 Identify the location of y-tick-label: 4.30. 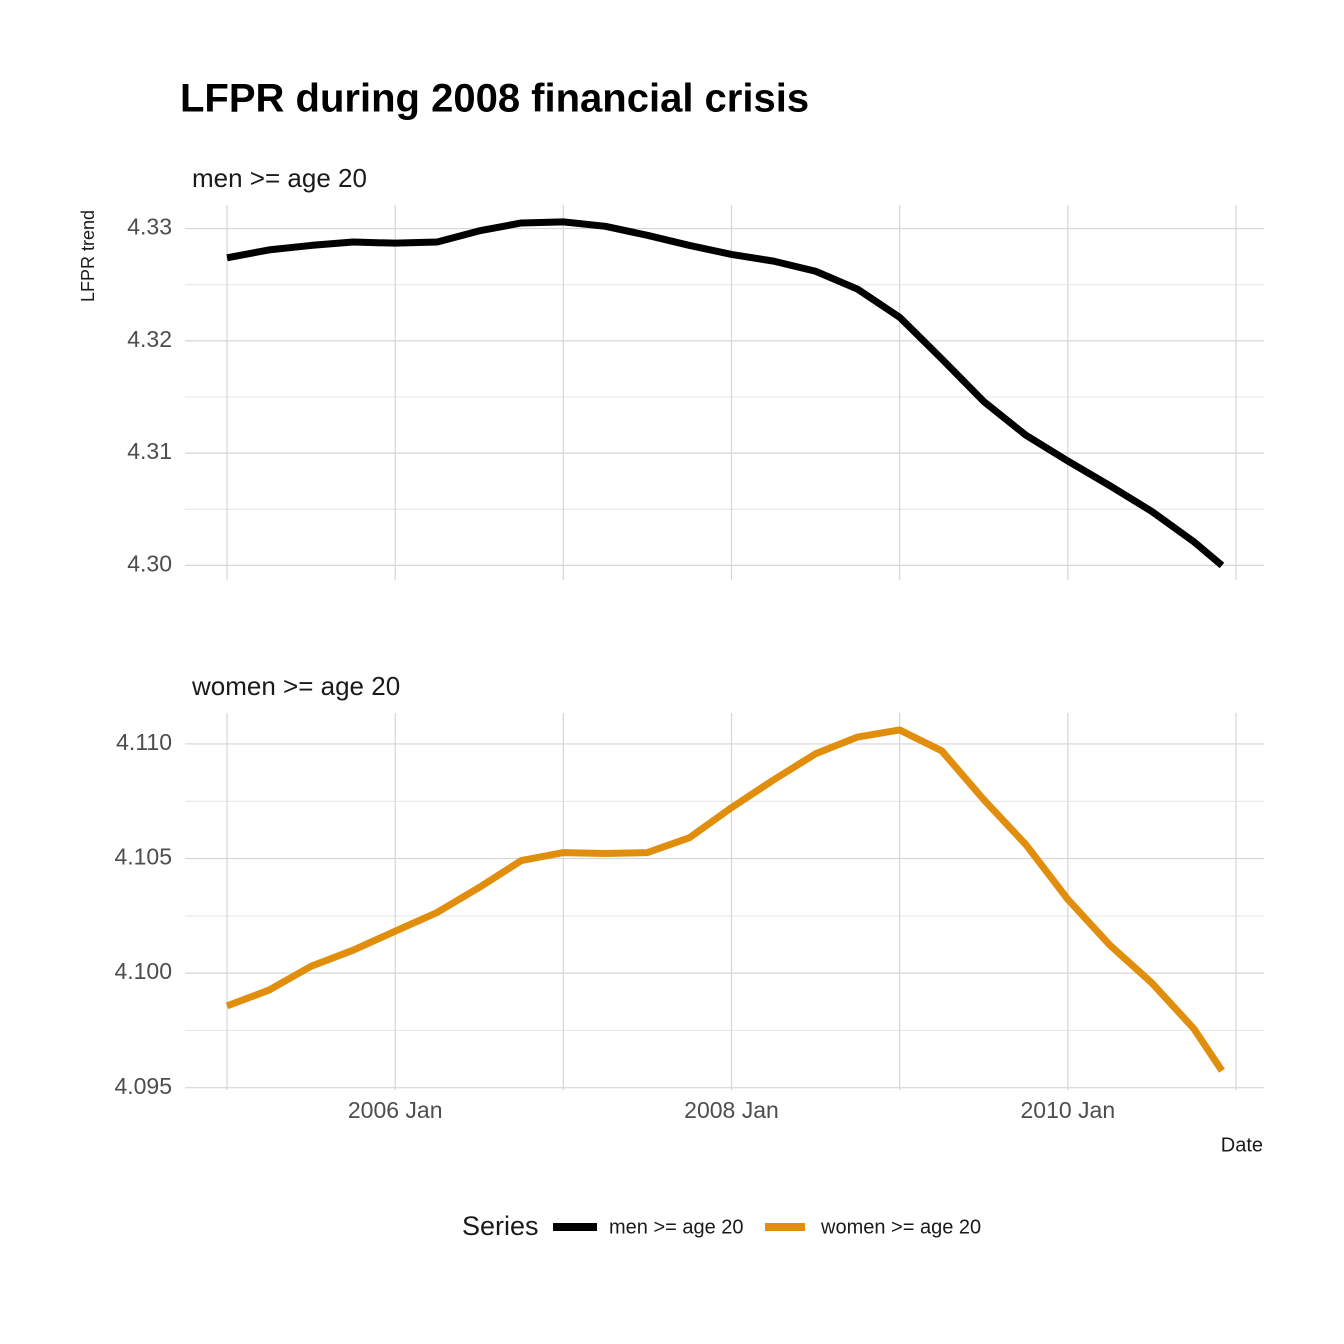
(149, 563).